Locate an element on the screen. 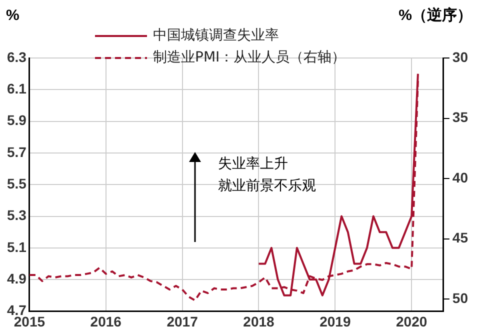 This screenshot has width=477, height=336. annotation: 就业前景不乐观 is located at coordinates (267, 186).